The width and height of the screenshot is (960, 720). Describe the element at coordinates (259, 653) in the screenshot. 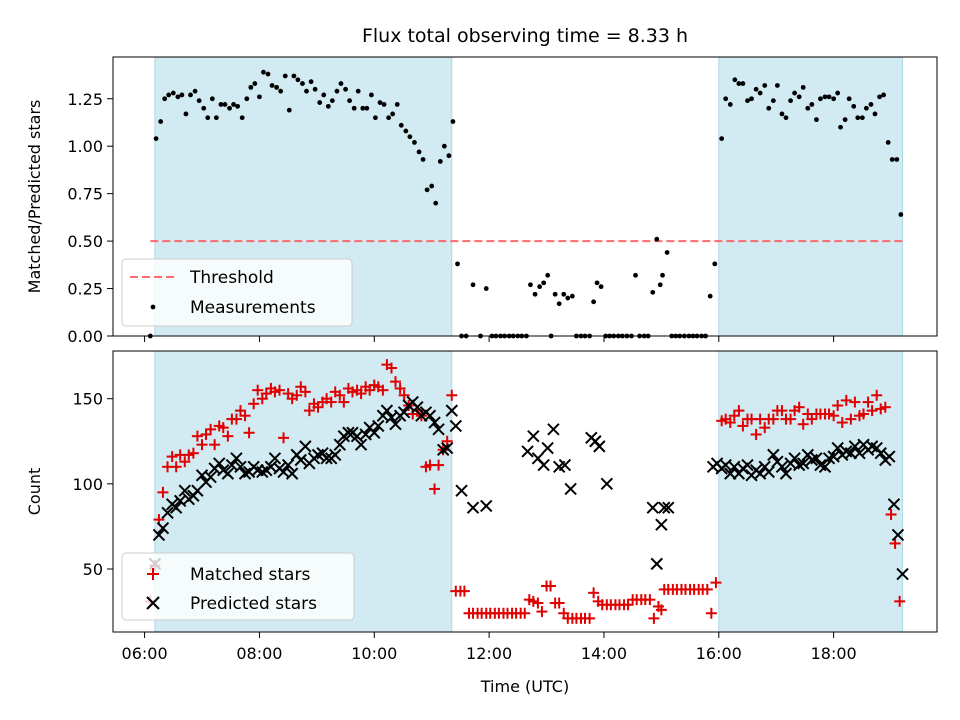

I see `x-tick-label: 08:00` at that location.